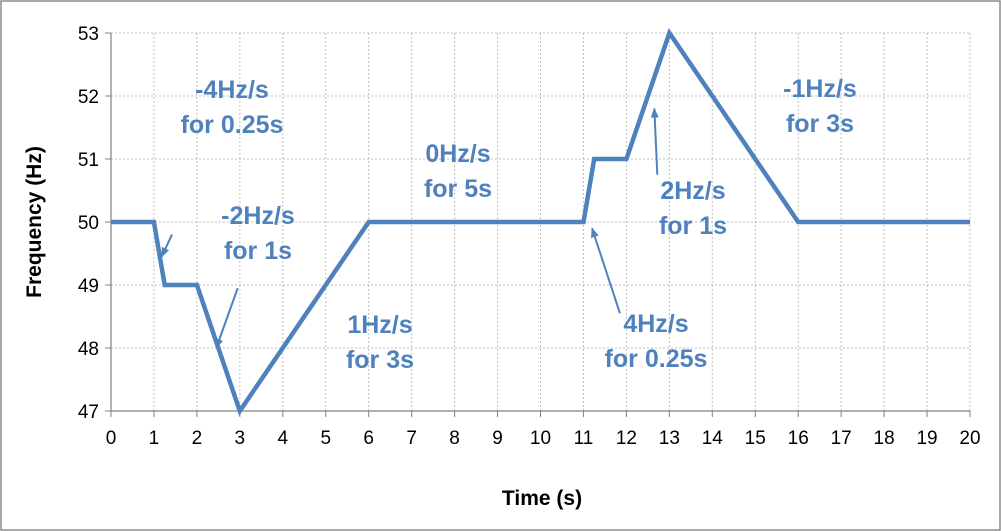 This screenshot has width=1001, height=531. Describe the element at coordinates (841, 438) in the screenshot. I see `x-tick-label: 17` at that location.